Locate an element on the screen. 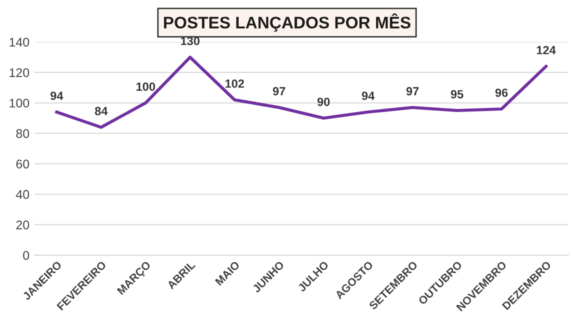 The height and width of the screenshot is (323, 574). data-label: 100 is located at coordinates (146, 86).